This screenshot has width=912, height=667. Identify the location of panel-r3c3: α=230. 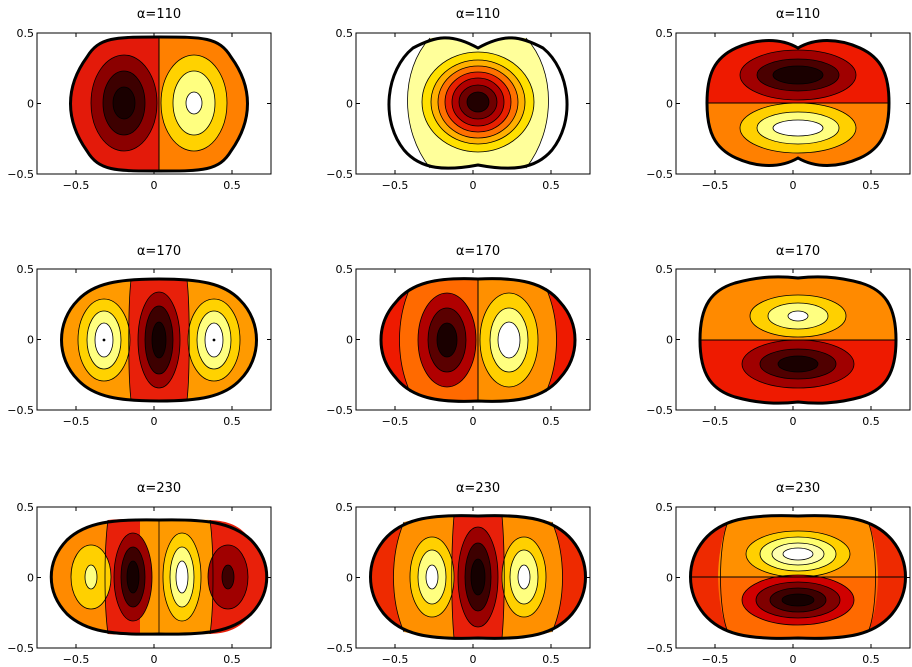
(793, 565).